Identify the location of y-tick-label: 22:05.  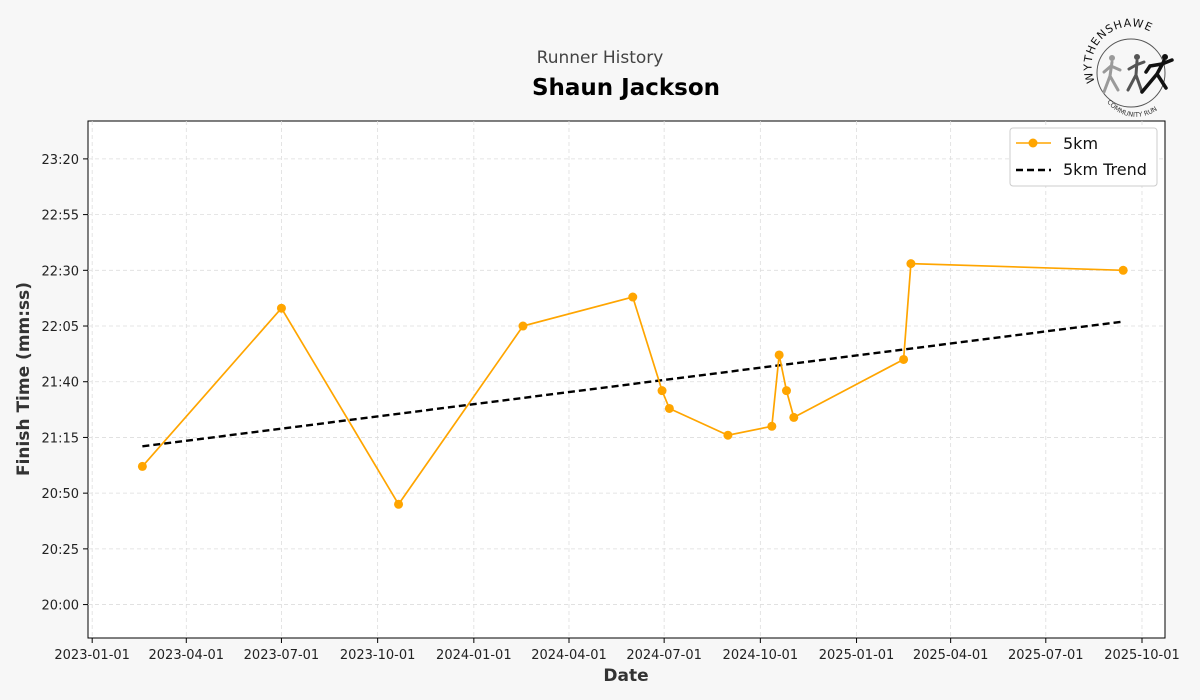
(60, 327).